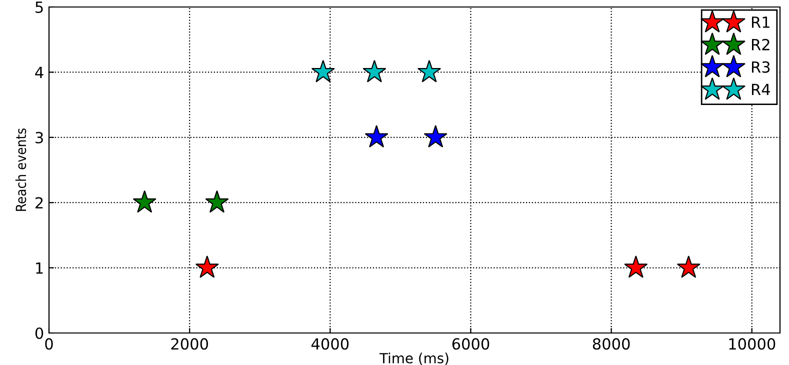 This screenshot has height=365, width=789. What do you see at coordinates (761, 44) in the screenshot?
I see `legend-label: R2` at bounding box center [761, 44].